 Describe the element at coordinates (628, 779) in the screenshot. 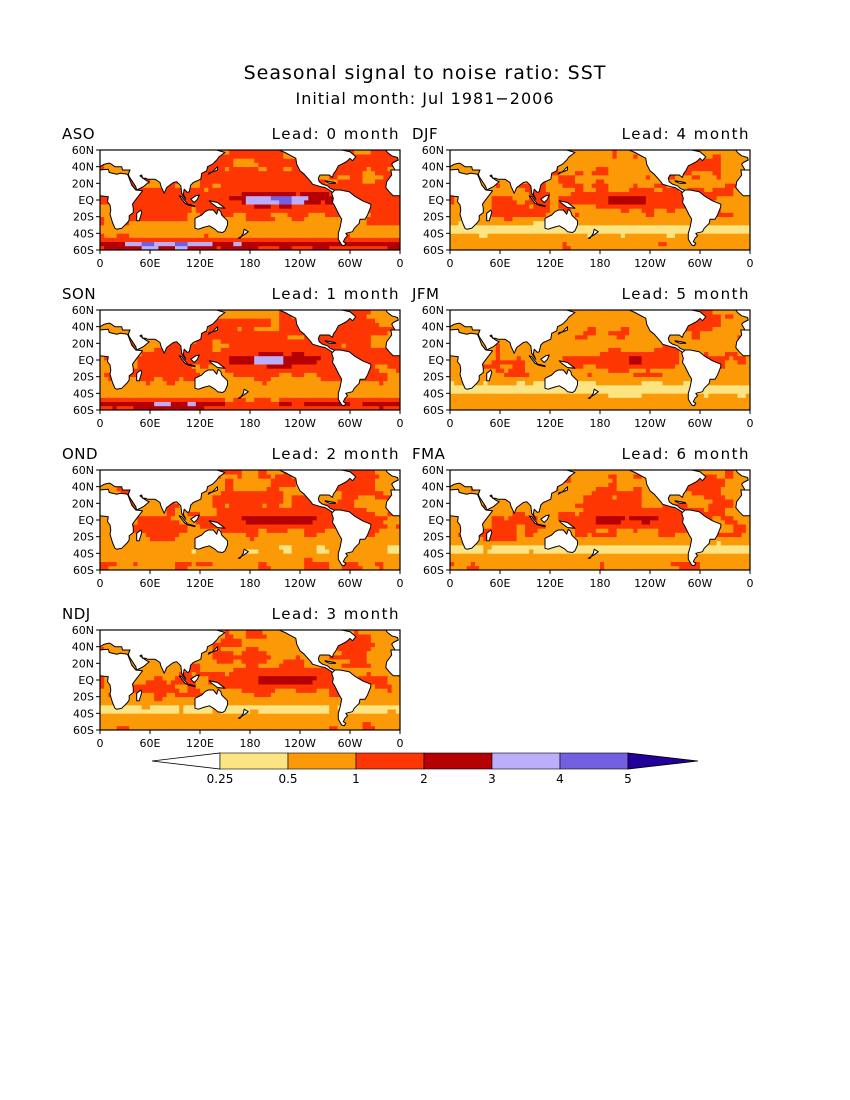

I see `colorbar-tick-label: 5` at that location.